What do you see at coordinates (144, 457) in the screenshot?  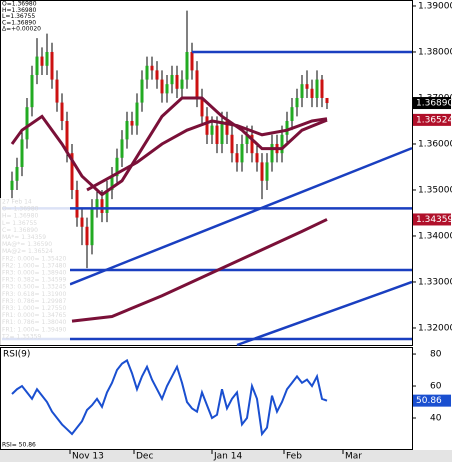 I see `x-tick-label: Dec` at bounding box center [144, 457].